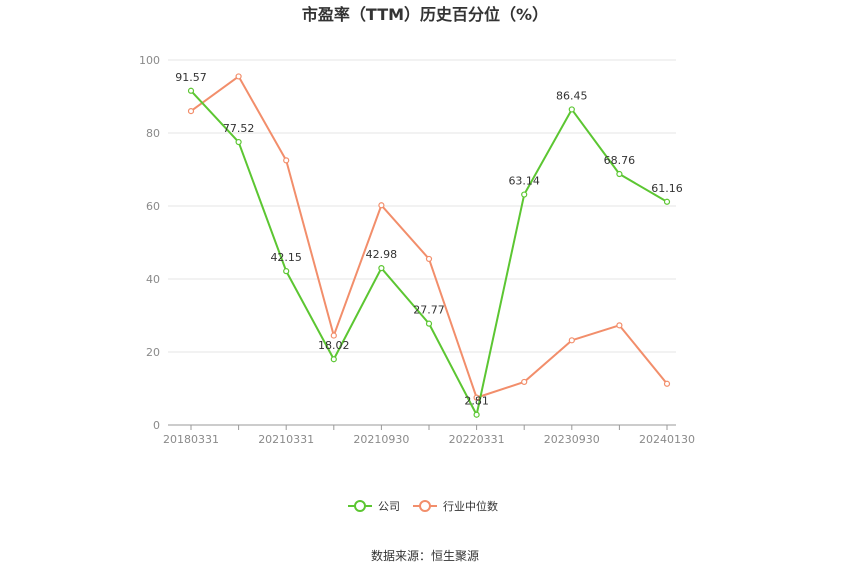 The height and width of the screenshot is (574, 850). Describe the element at coordinates (382, 254) in the screenshot. I see `data-label: 42.98` at that location.